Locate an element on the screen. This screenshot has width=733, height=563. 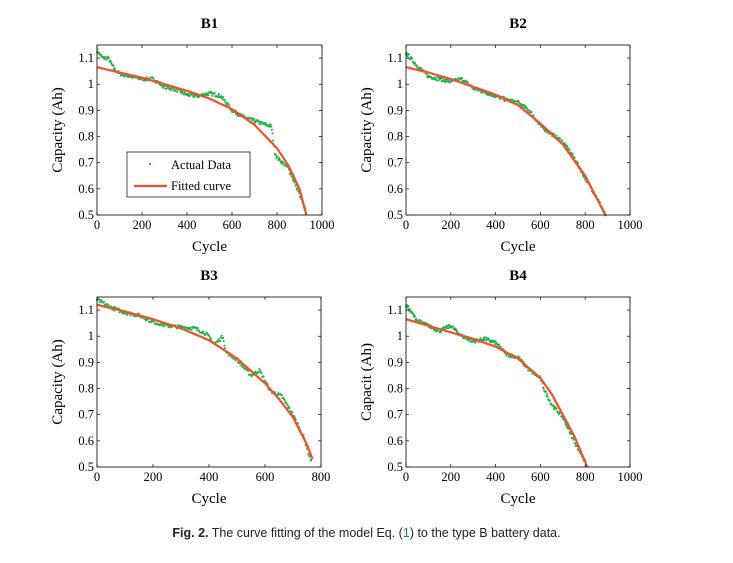
chart-title: B4 is located at coordinates (518, 276).